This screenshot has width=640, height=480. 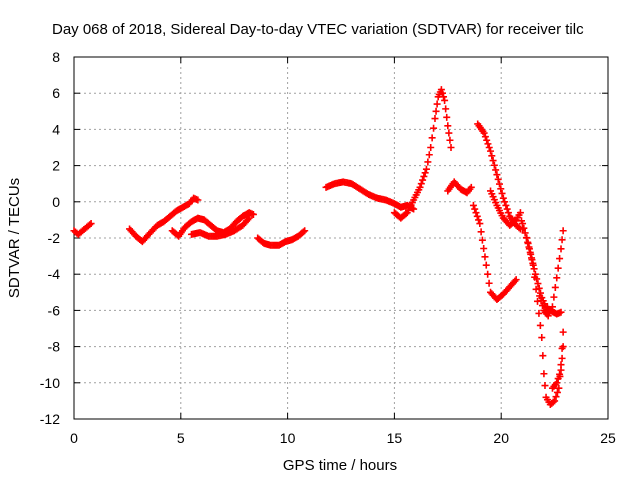 What do you see at coordinates (395, 438) in the screenshot?
I see `x-tick-label: 15` at bounding box center [395, 438].